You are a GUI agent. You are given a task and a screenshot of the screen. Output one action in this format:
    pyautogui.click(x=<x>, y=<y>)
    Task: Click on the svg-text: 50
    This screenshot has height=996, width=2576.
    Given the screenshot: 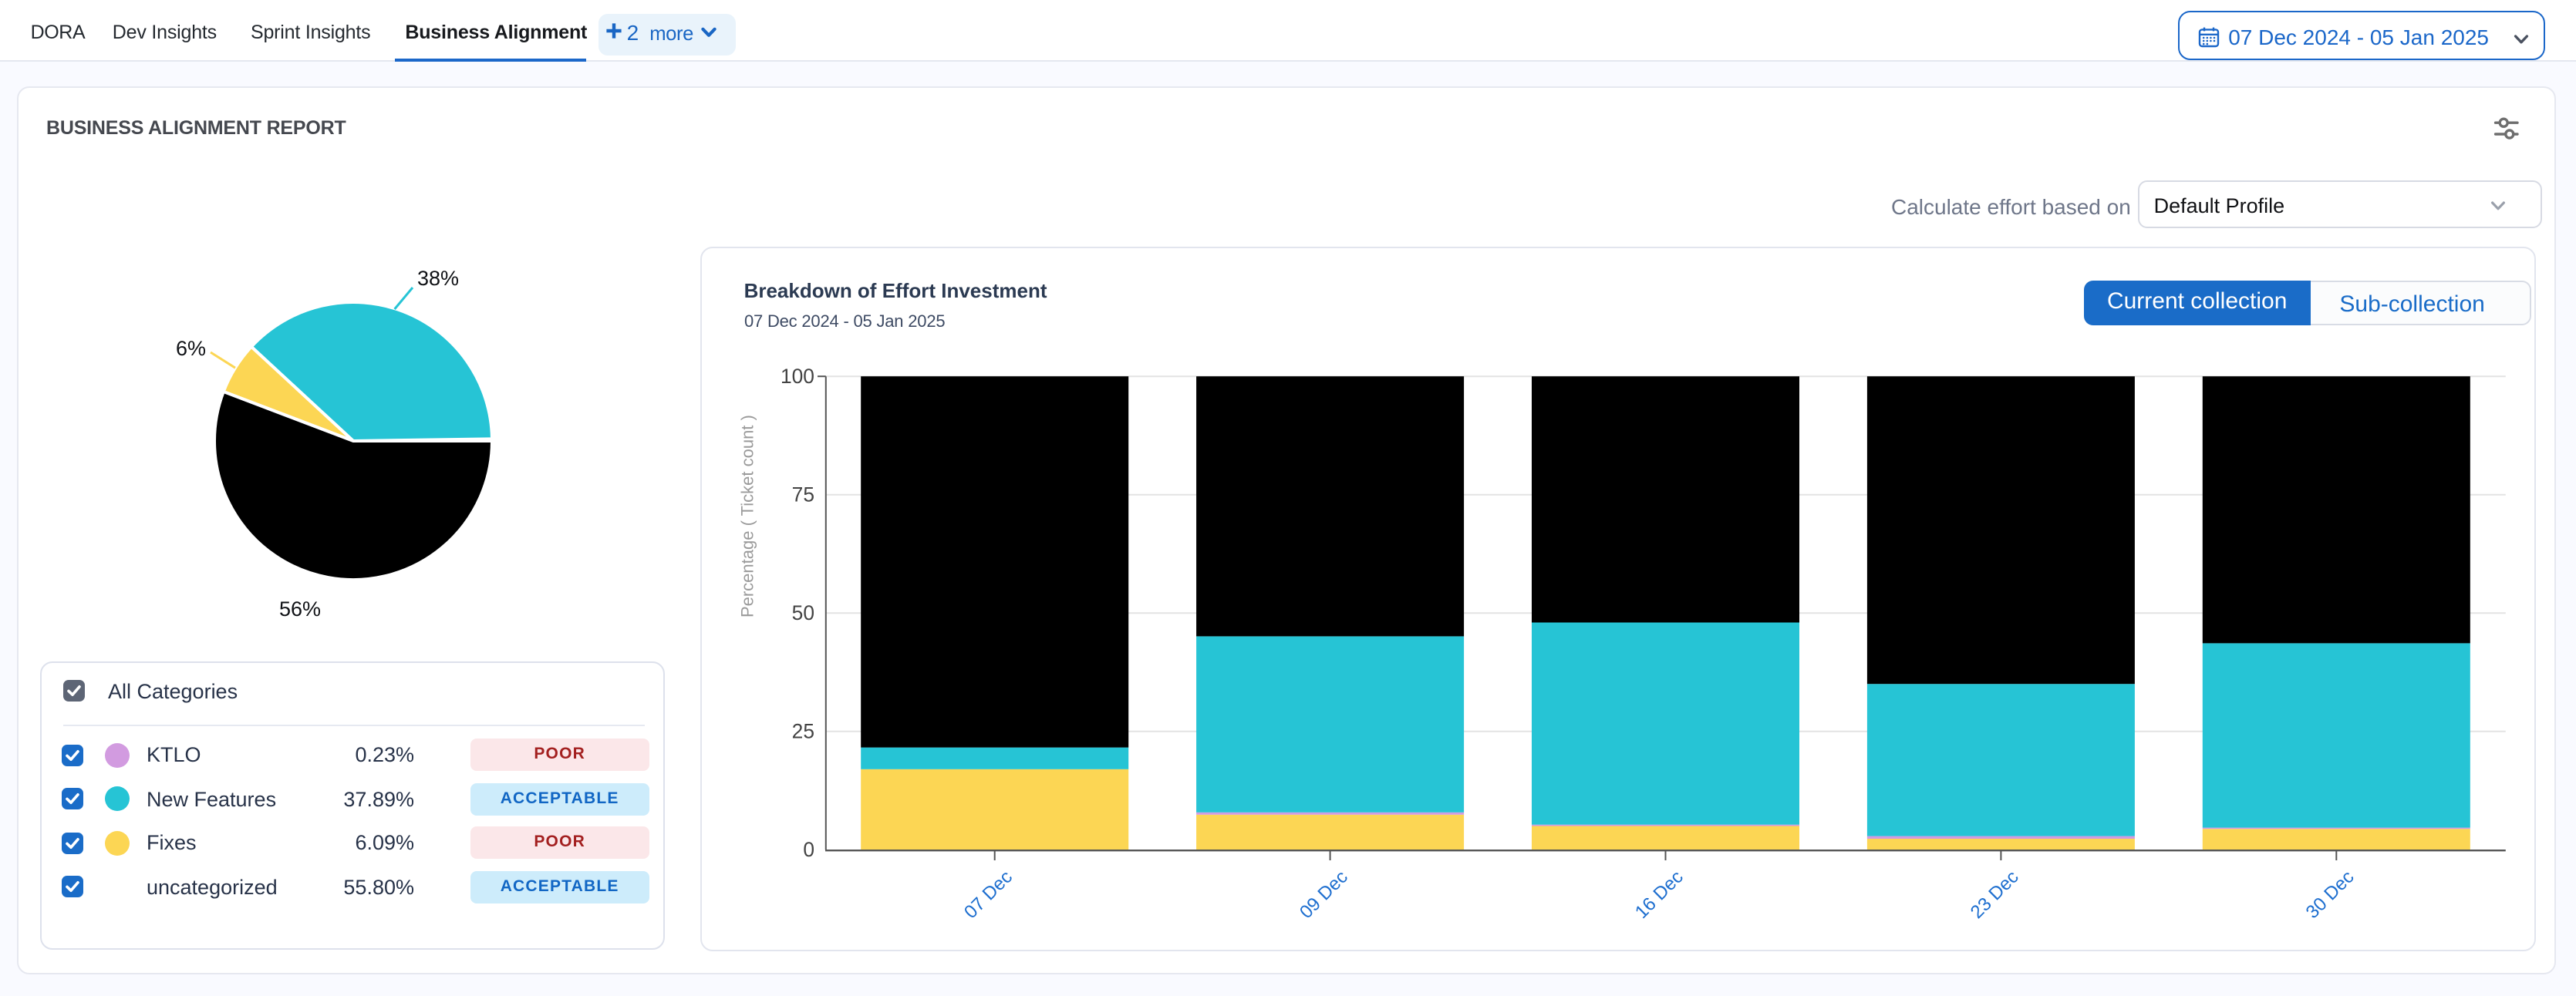 What is the action you would take?
    pyautogui.click(x=802, y=613)
    